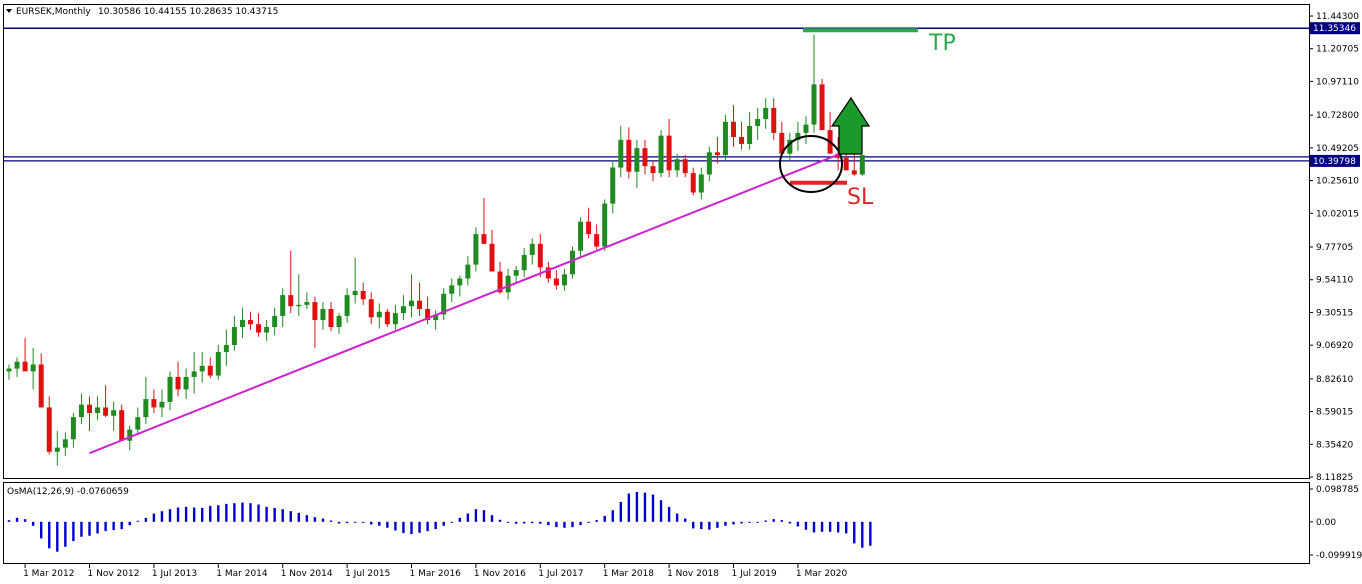 This screenshot has width=1362, height=584. I want to click on price-tick-label: 11.44300, so click(1337, 17).